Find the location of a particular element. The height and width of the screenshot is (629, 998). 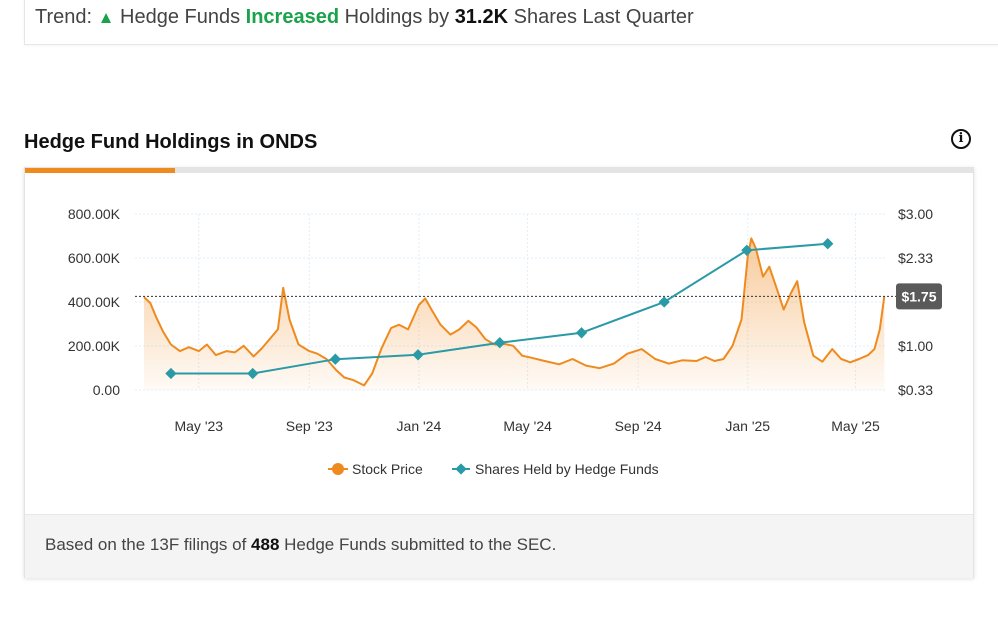

trend-highlight: Increased is located at coordinates (292, 17).